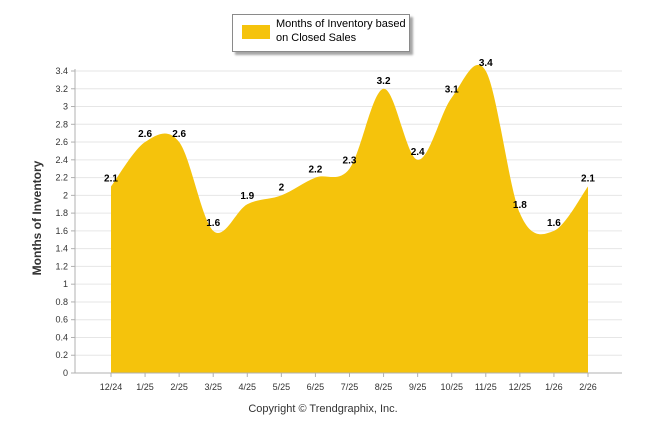 Image resolution: width=646 pixels, height=434 pixels. Describe the element at coordinates (554, 387) in the screenshot. I see `x-tick-label: 1/26` at that location.